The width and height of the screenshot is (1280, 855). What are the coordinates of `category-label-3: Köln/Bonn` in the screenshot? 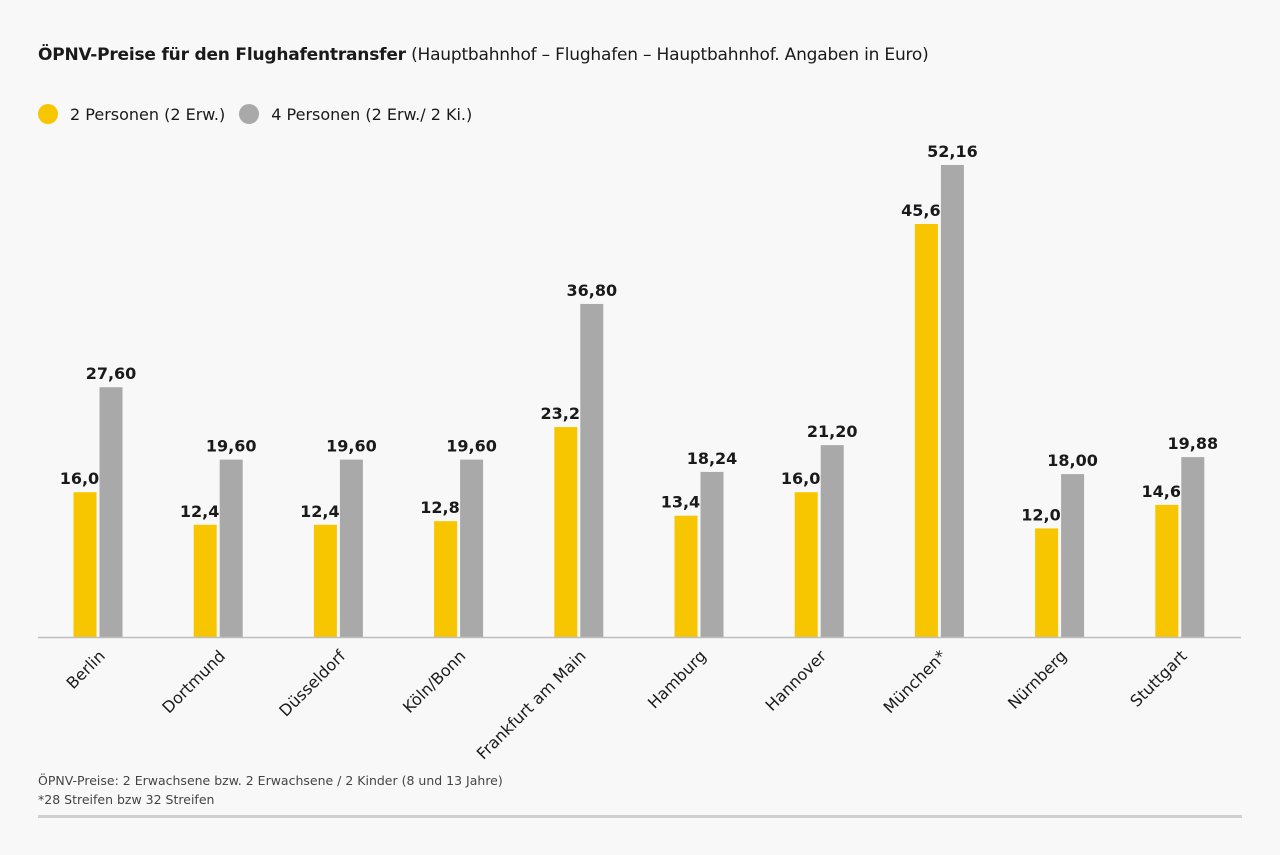 It's located at (434, 681).